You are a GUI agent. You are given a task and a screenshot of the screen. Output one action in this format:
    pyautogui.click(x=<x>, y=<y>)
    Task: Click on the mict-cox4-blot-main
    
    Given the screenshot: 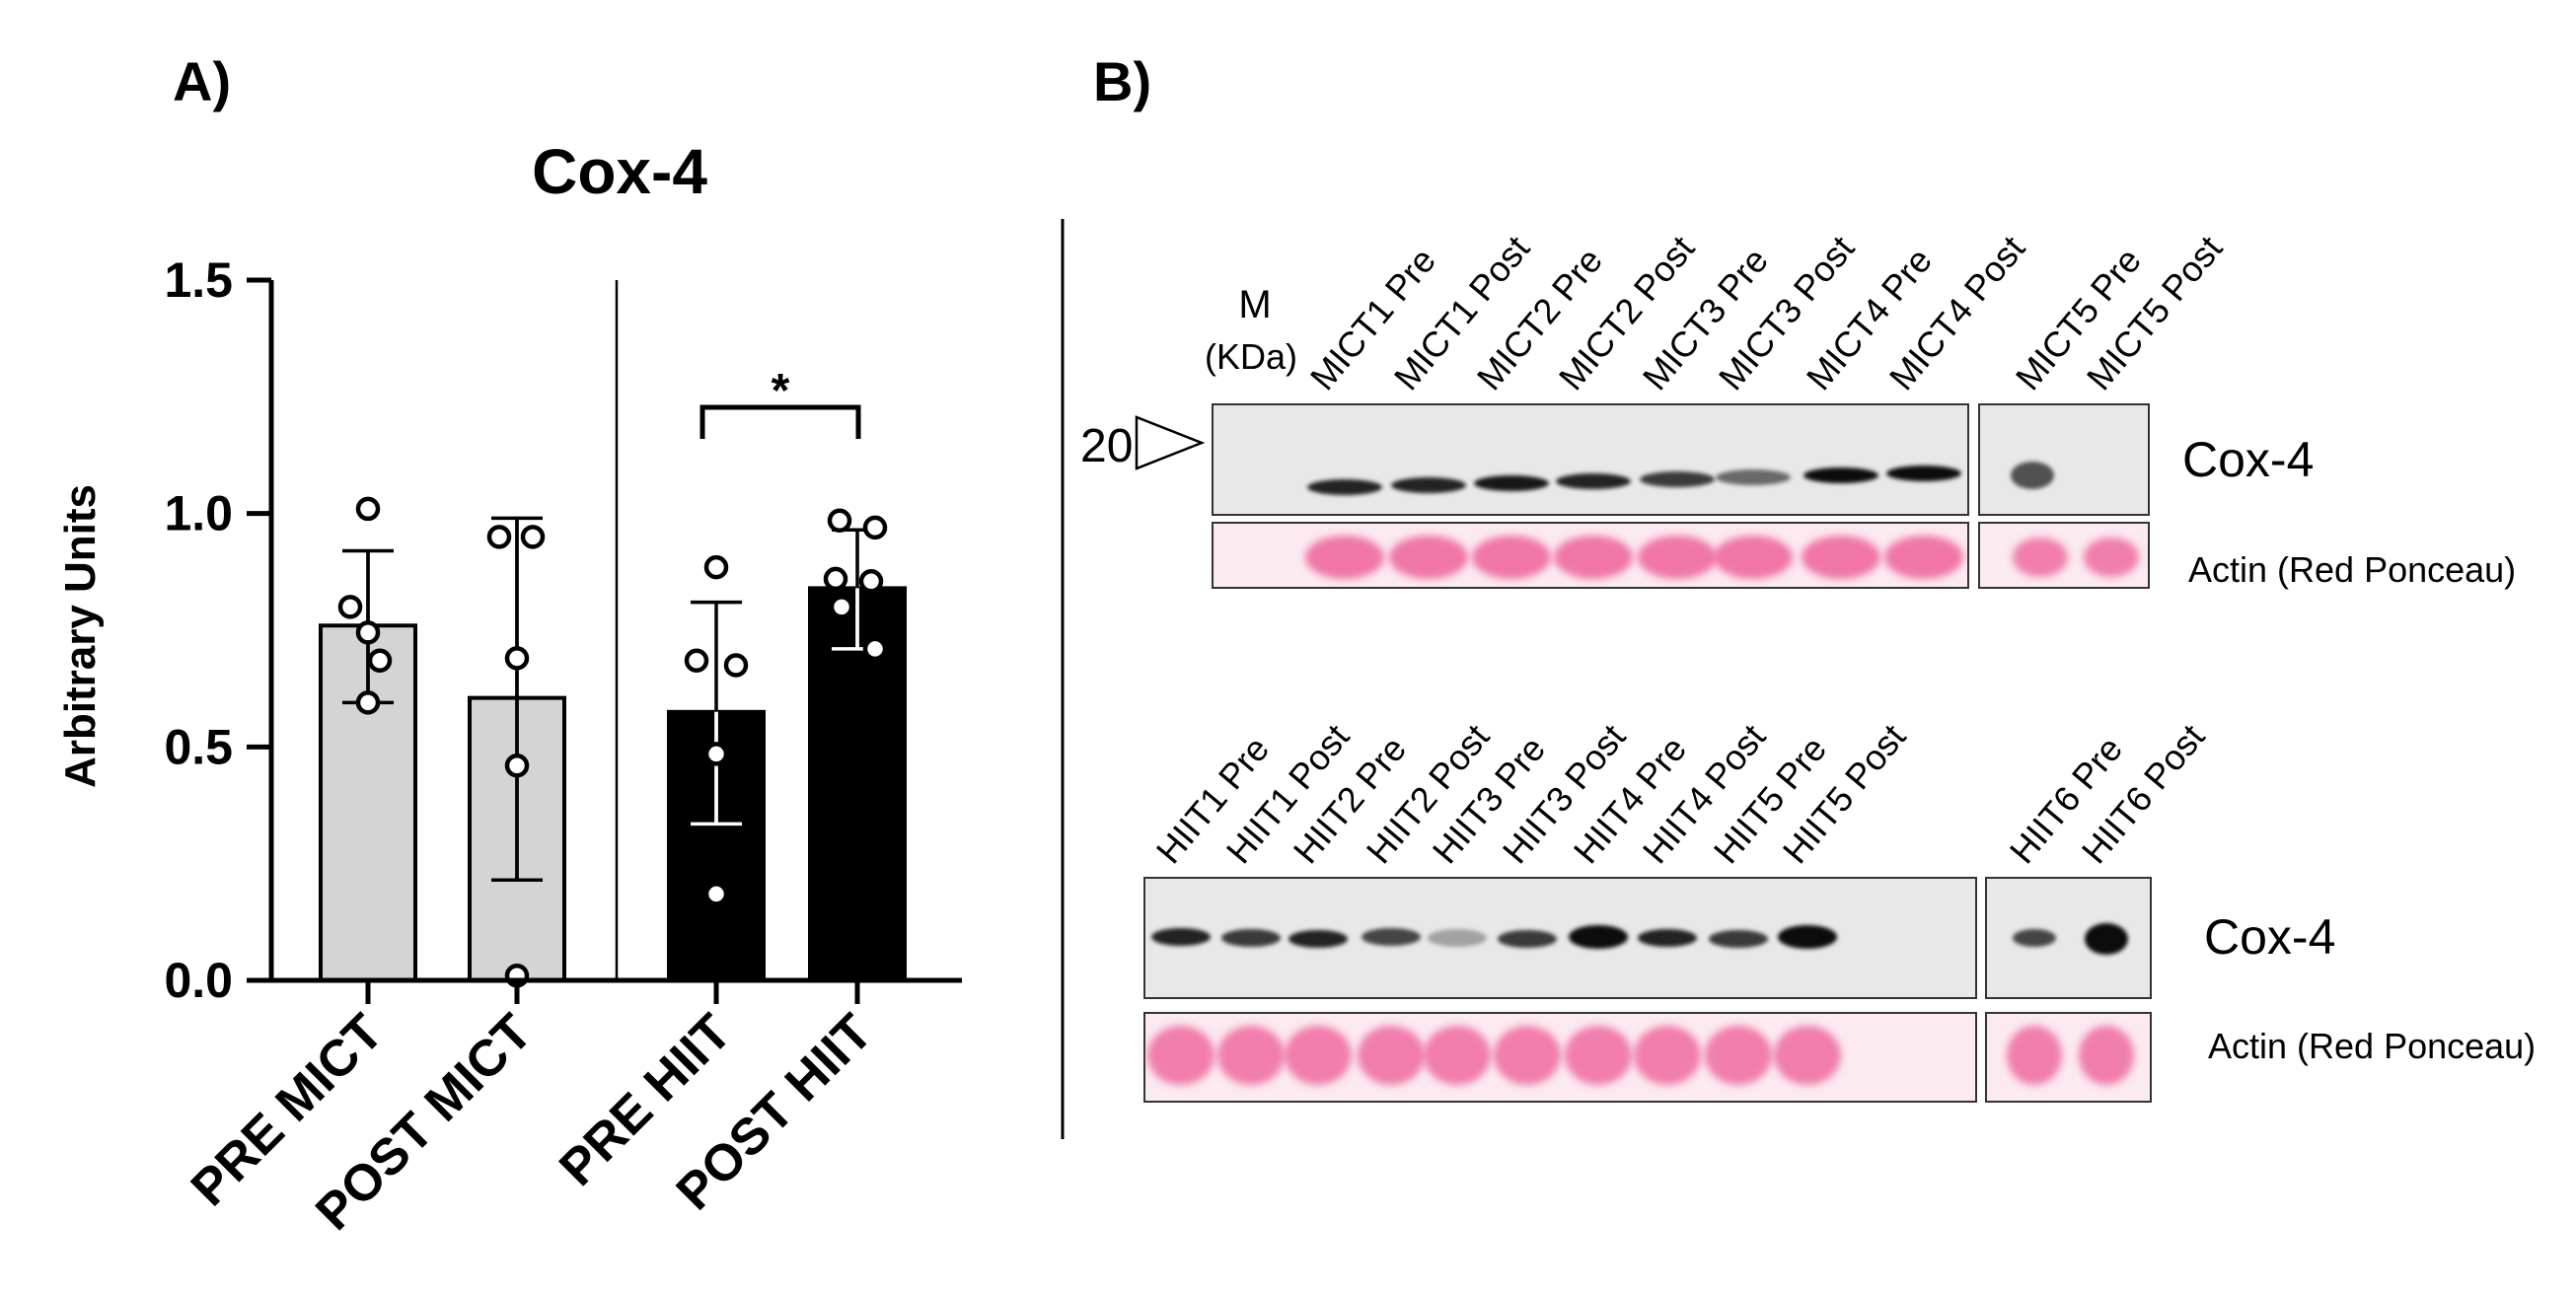 What is the action you would take?
    pyautogui.click(x=1590, y=460)
    